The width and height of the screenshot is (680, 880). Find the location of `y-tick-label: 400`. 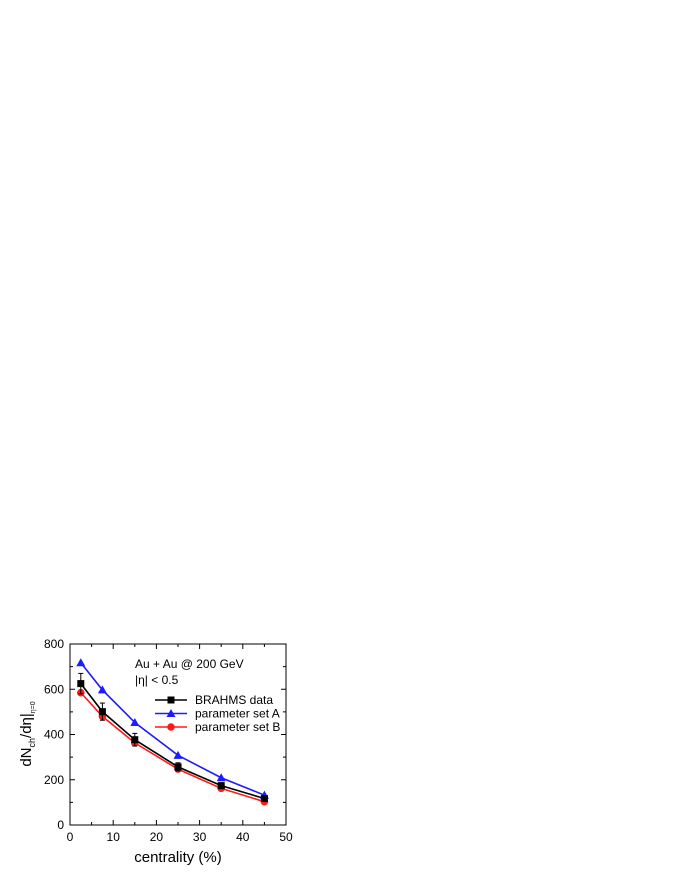

y-tick-label: 400 is located at coordinates (54, 735).